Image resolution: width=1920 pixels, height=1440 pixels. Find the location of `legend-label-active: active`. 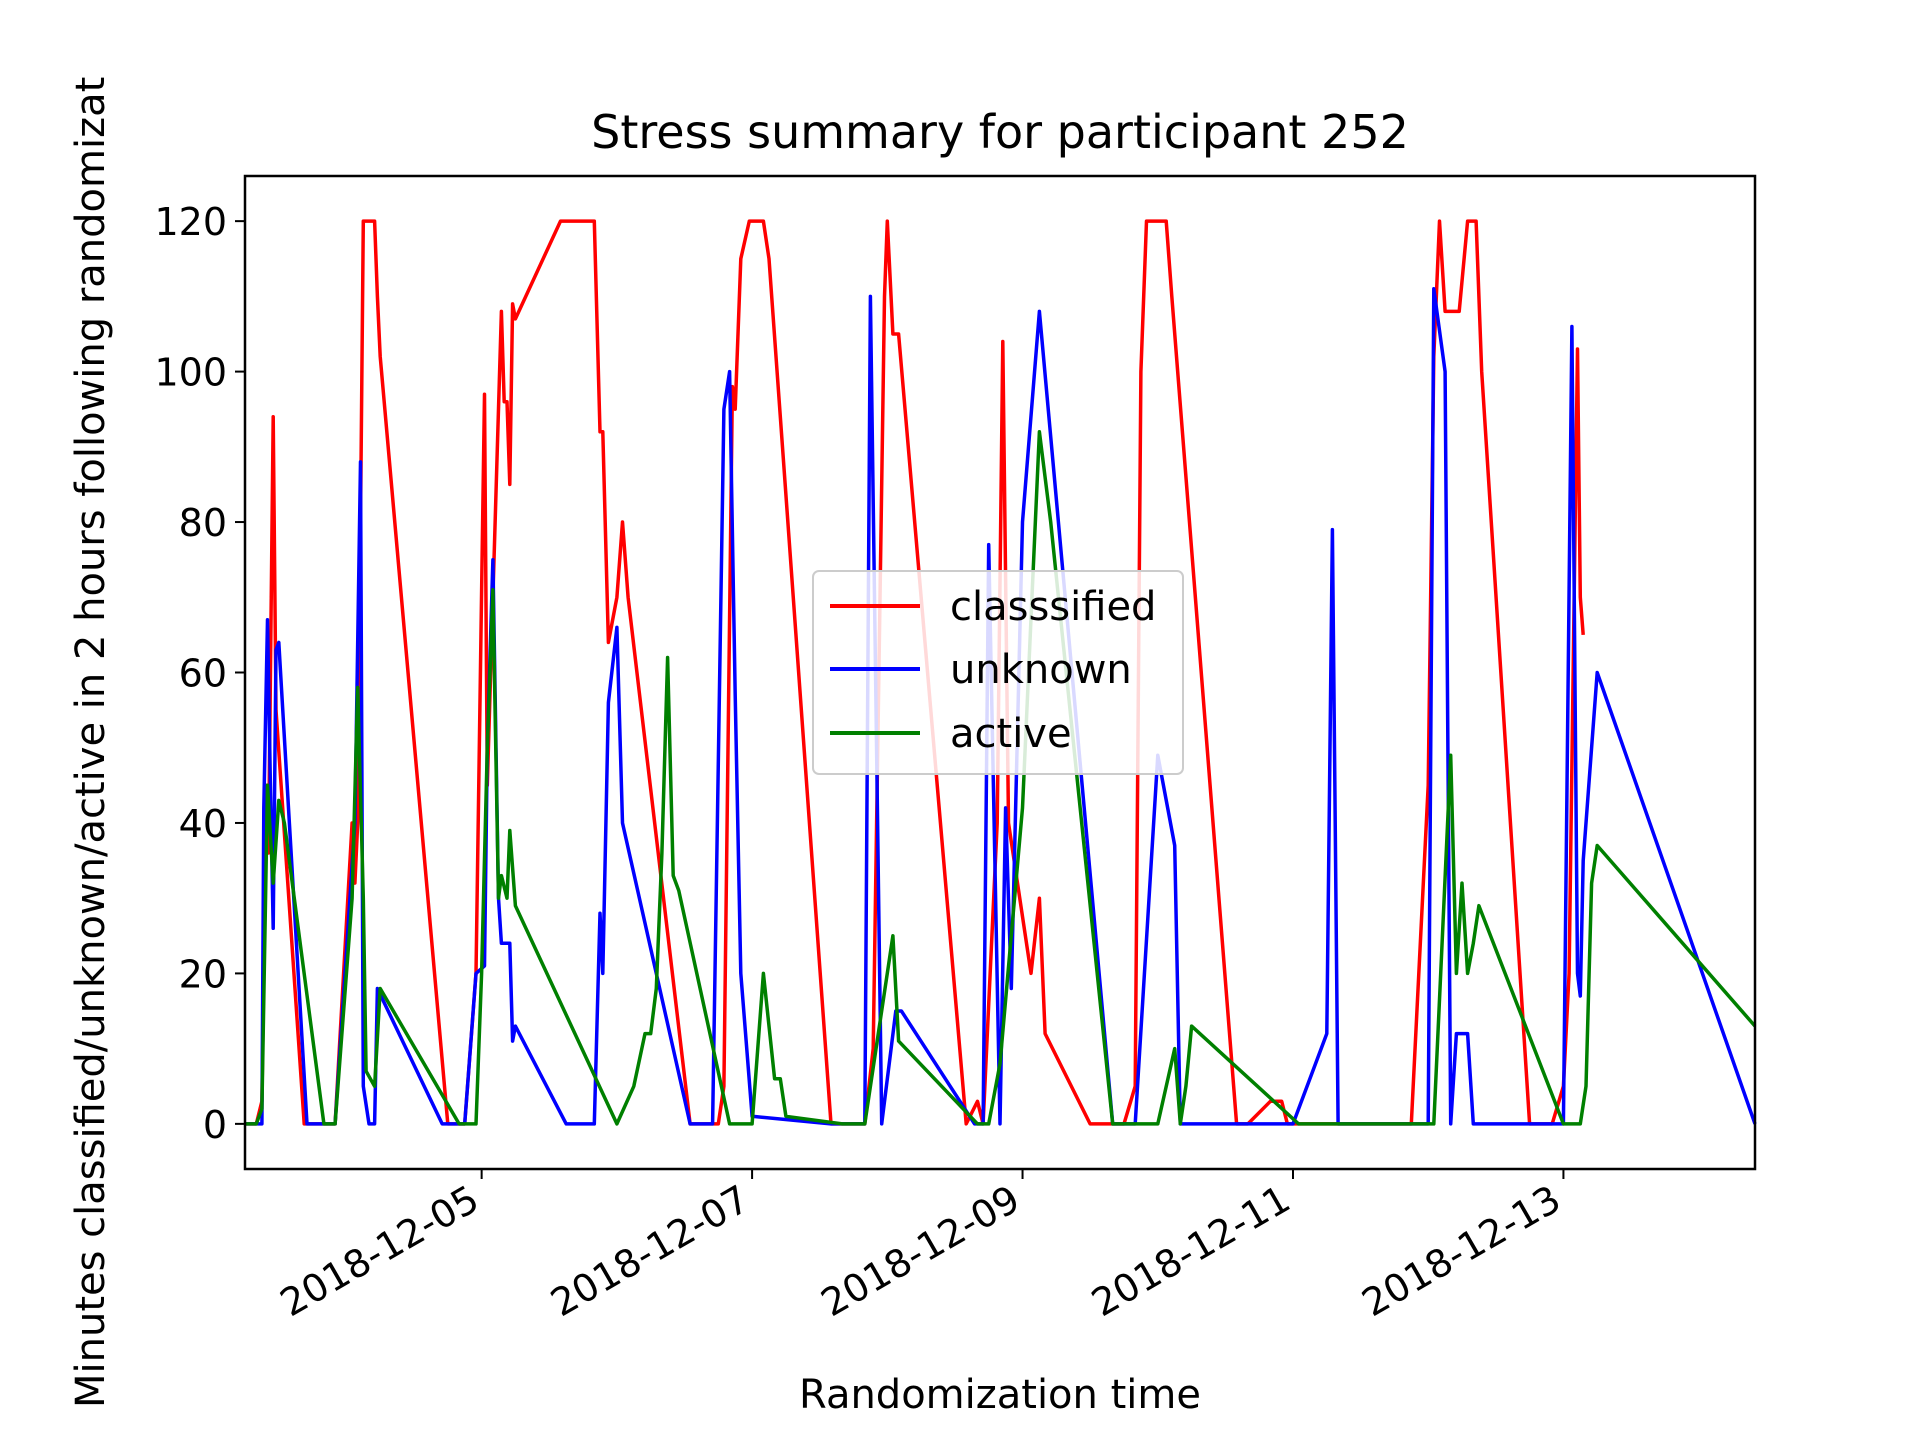

legend-label-active: active is located at coordinates (1011, 734).